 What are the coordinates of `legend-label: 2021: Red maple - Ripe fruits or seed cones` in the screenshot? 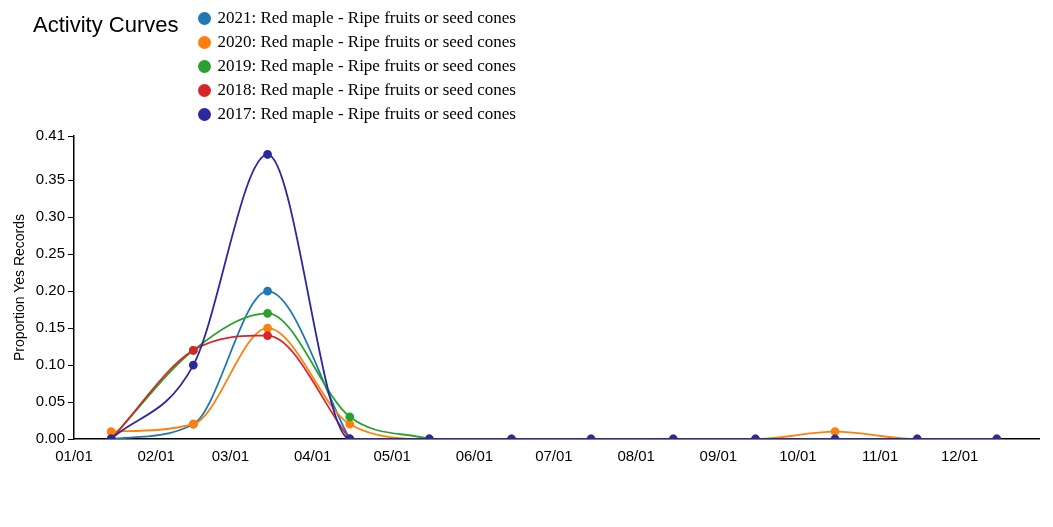 It's located at (366, 18).